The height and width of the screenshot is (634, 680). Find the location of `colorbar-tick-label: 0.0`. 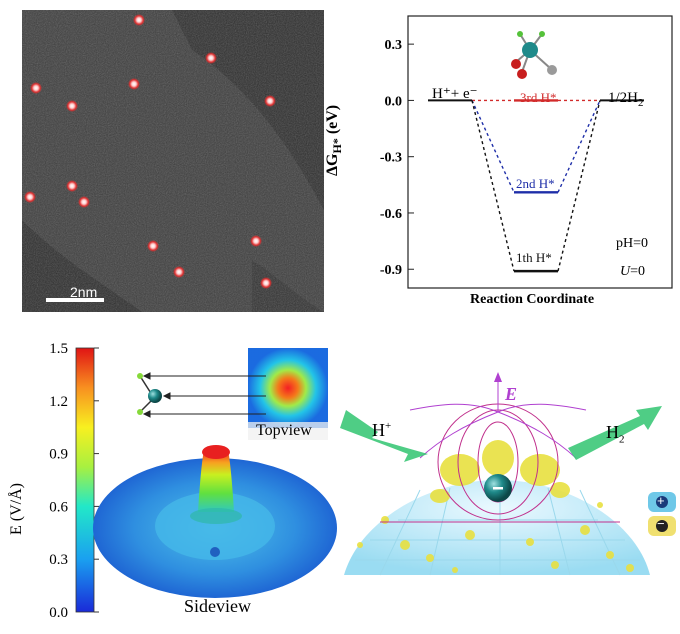

colorbar-tick-label: 0.0 is located at coordinates (58, 613).